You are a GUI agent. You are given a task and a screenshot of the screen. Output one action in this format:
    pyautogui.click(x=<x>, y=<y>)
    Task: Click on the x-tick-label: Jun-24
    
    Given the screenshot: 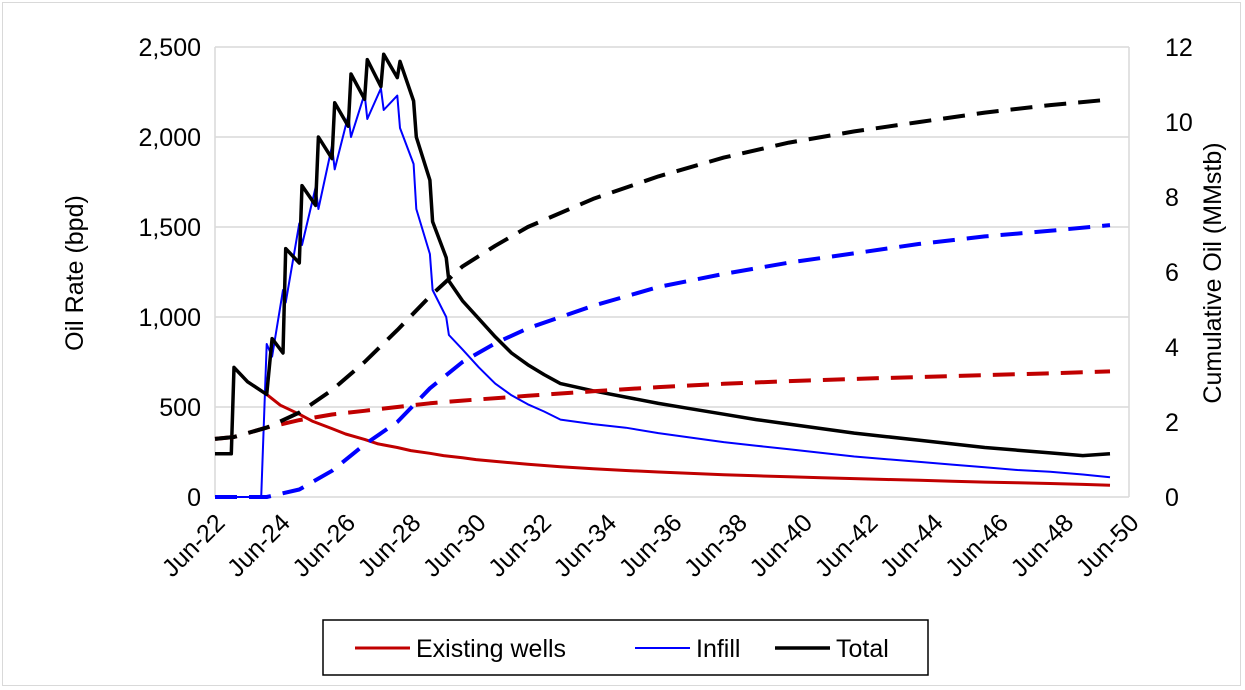 What is the action you would take?
    pyautogui.click(x=259, y=546)
    